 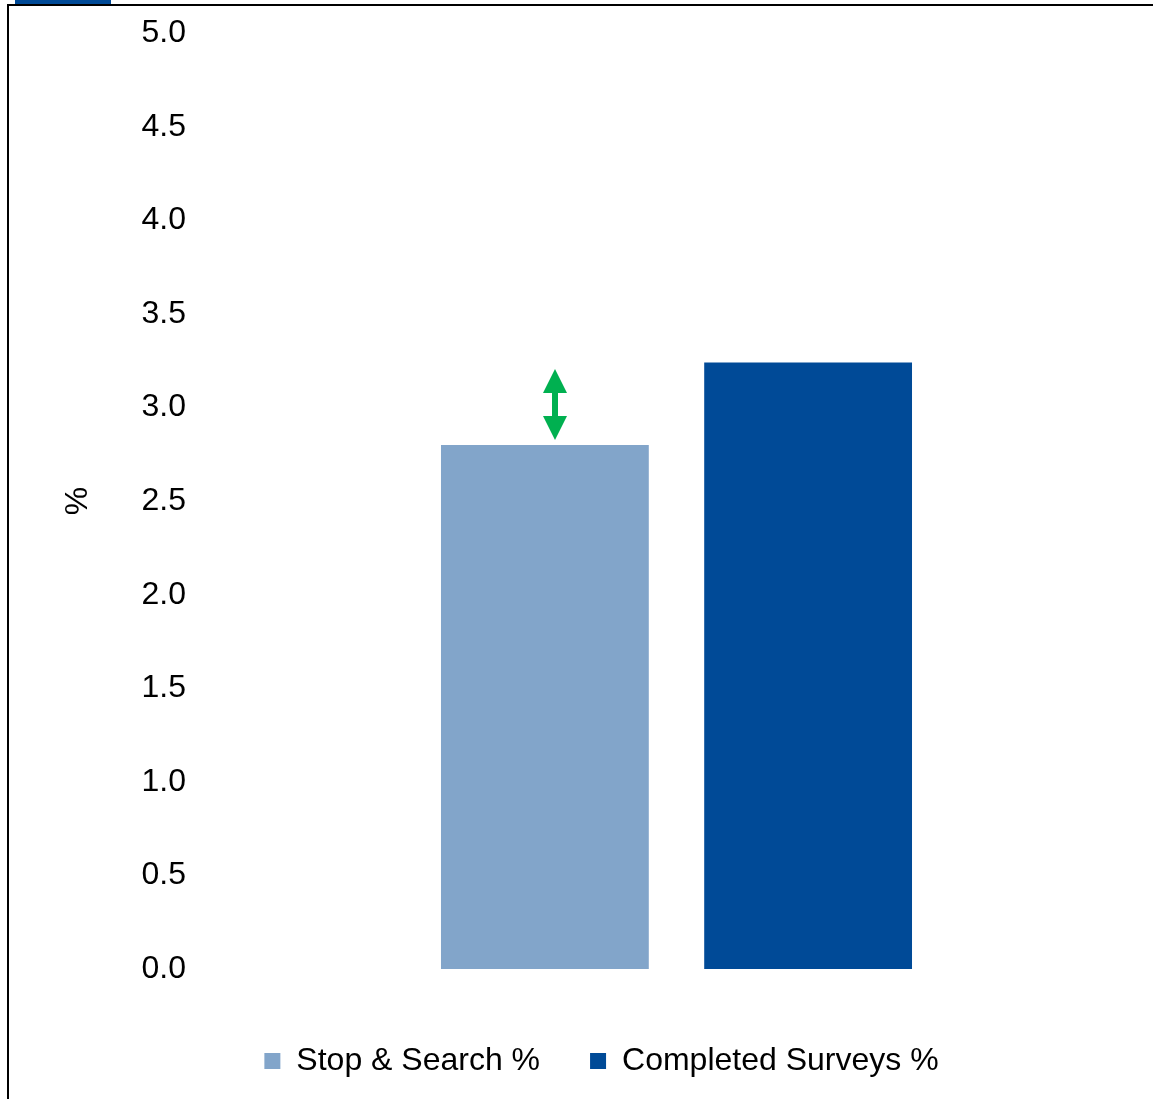 What do you see at coordinates (418, 1058) in the screenshot?
I see `legend-label: Stop & Search %` at bounding box center [418, 1058].